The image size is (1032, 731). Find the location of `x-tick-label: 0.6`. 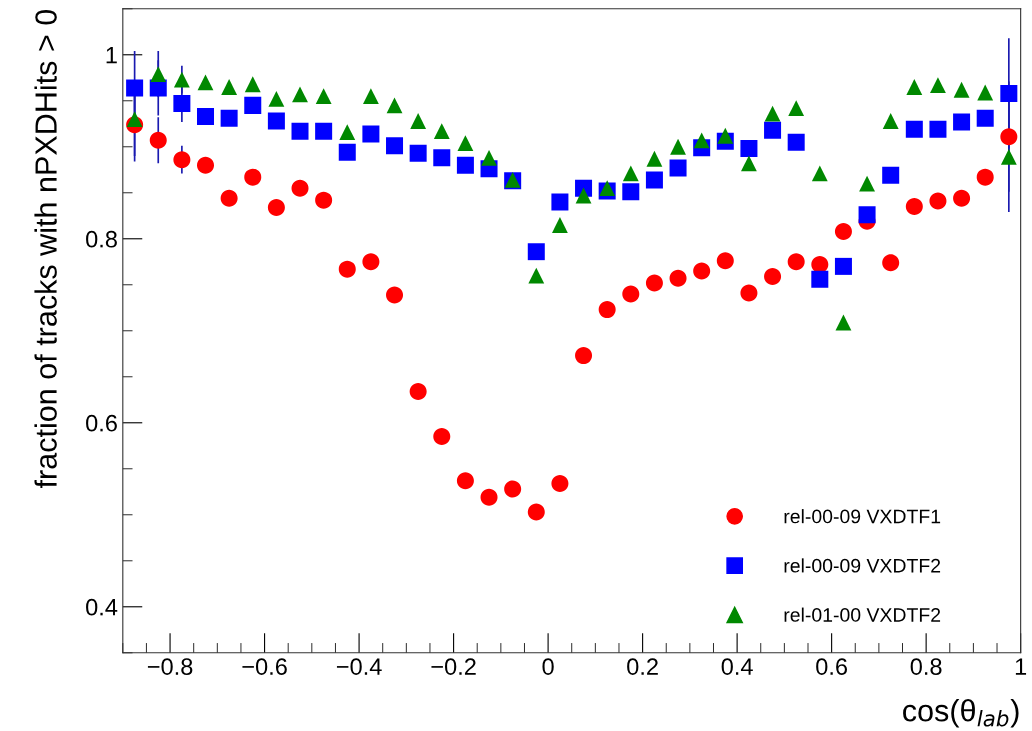

x-tick-label: 0.6 is located at coordinates (831, 666).